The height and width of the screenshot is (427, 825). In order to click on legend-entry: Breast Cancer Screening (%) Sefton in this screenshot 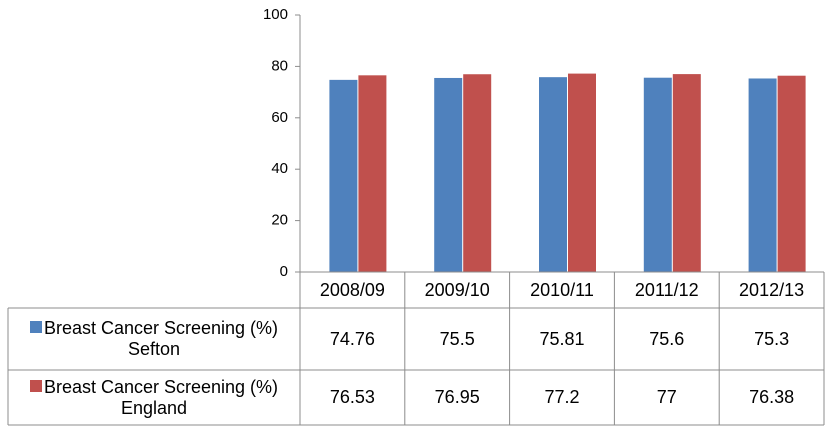, I will do `click(154, 339)`.